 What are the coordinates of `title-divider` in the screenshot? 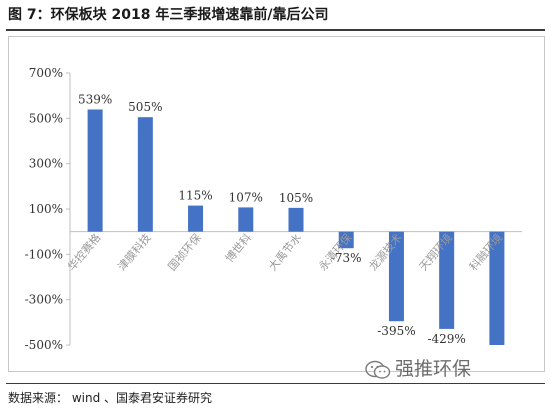 It's located at (275, 30).